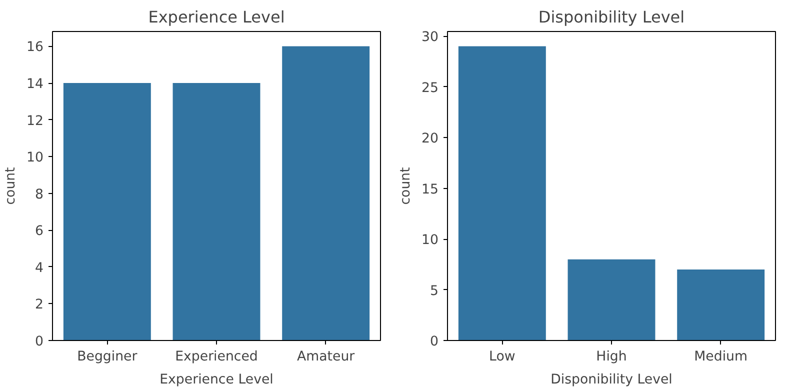 Image resolution: width=790 pixels, height=390 pixels. Describe the element at coordinates (611, 380) in the screenshot. I see `x-axis-title: Disponibility Level` at that location.